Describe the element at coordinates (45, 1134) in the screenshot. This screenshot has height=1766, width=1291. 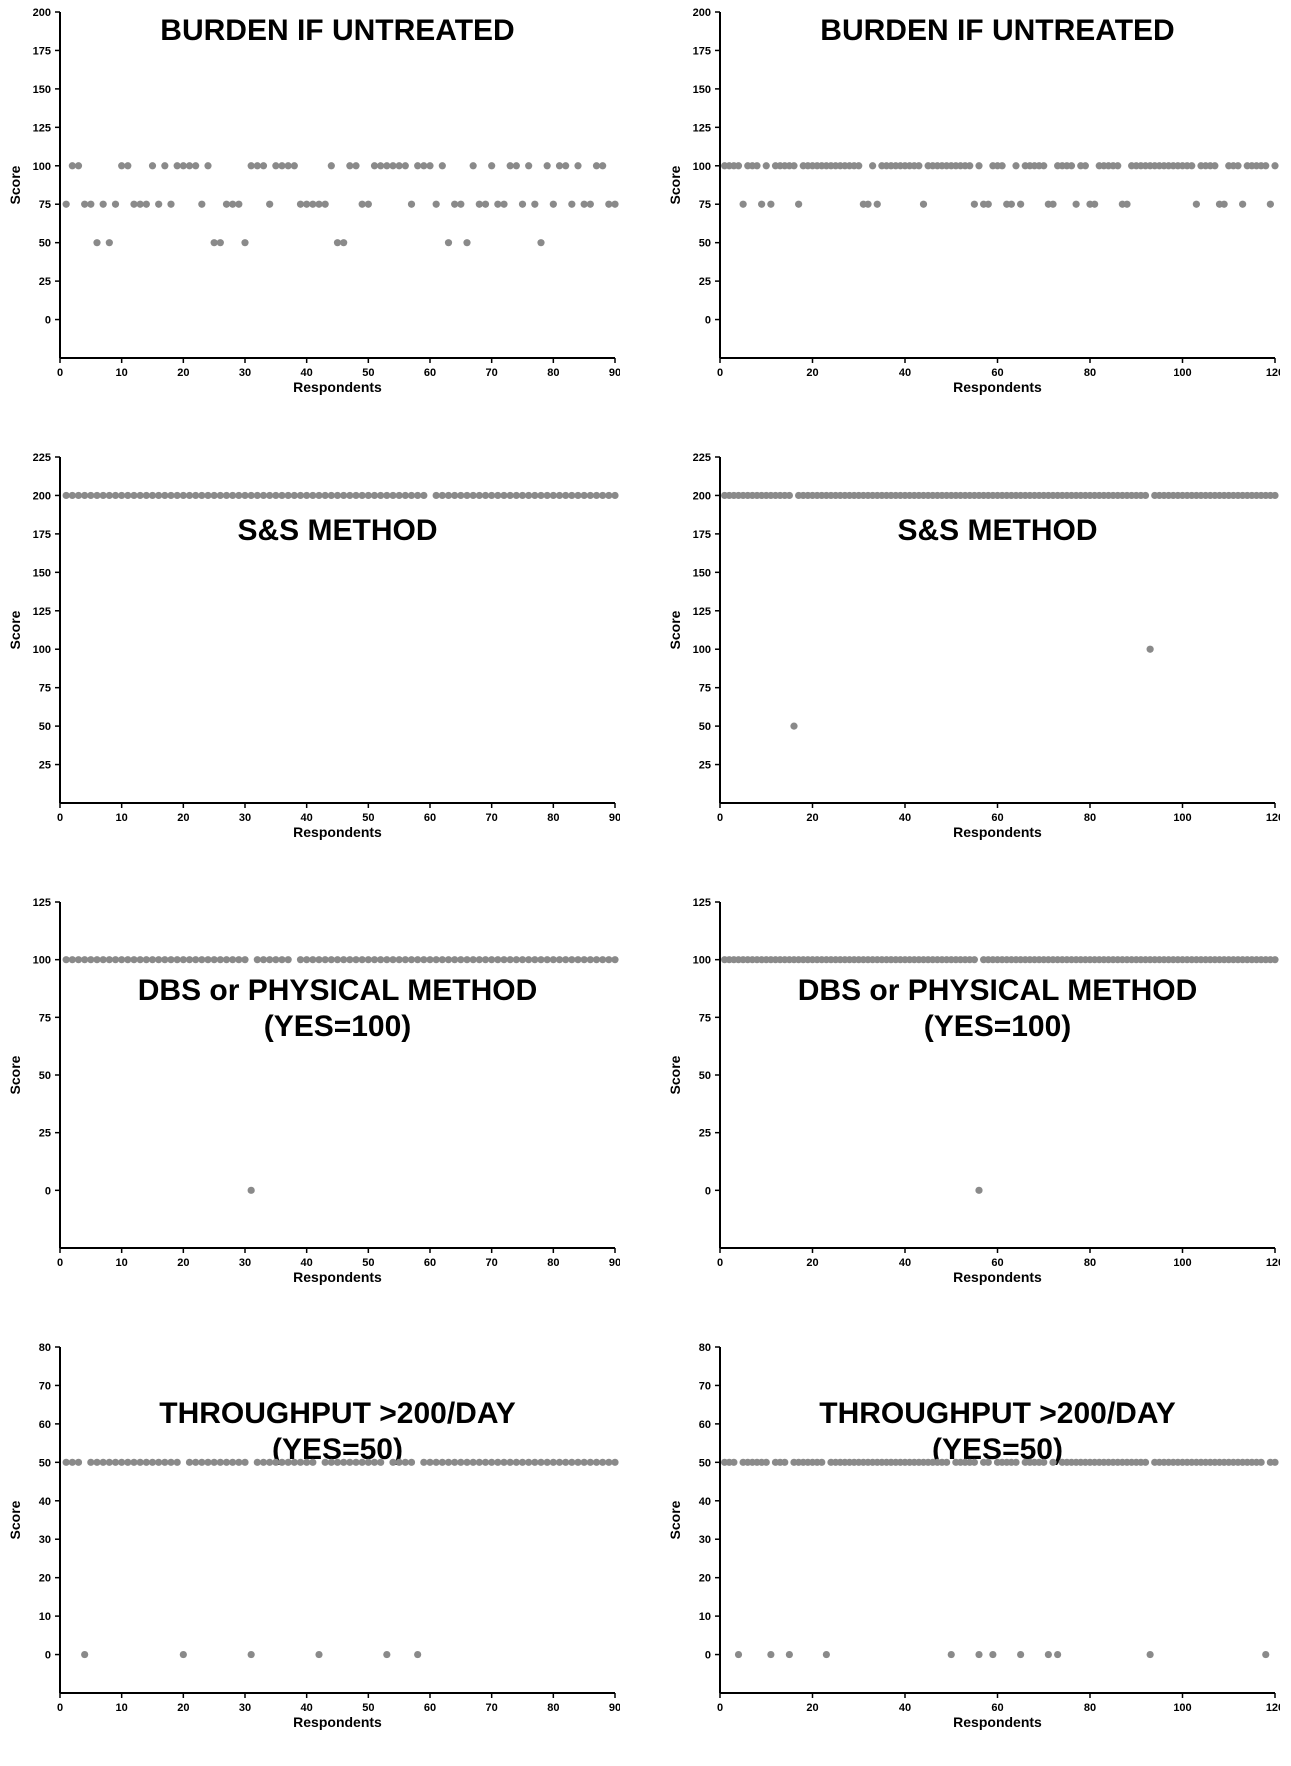
I see `y-tick-label: 25` at that location.